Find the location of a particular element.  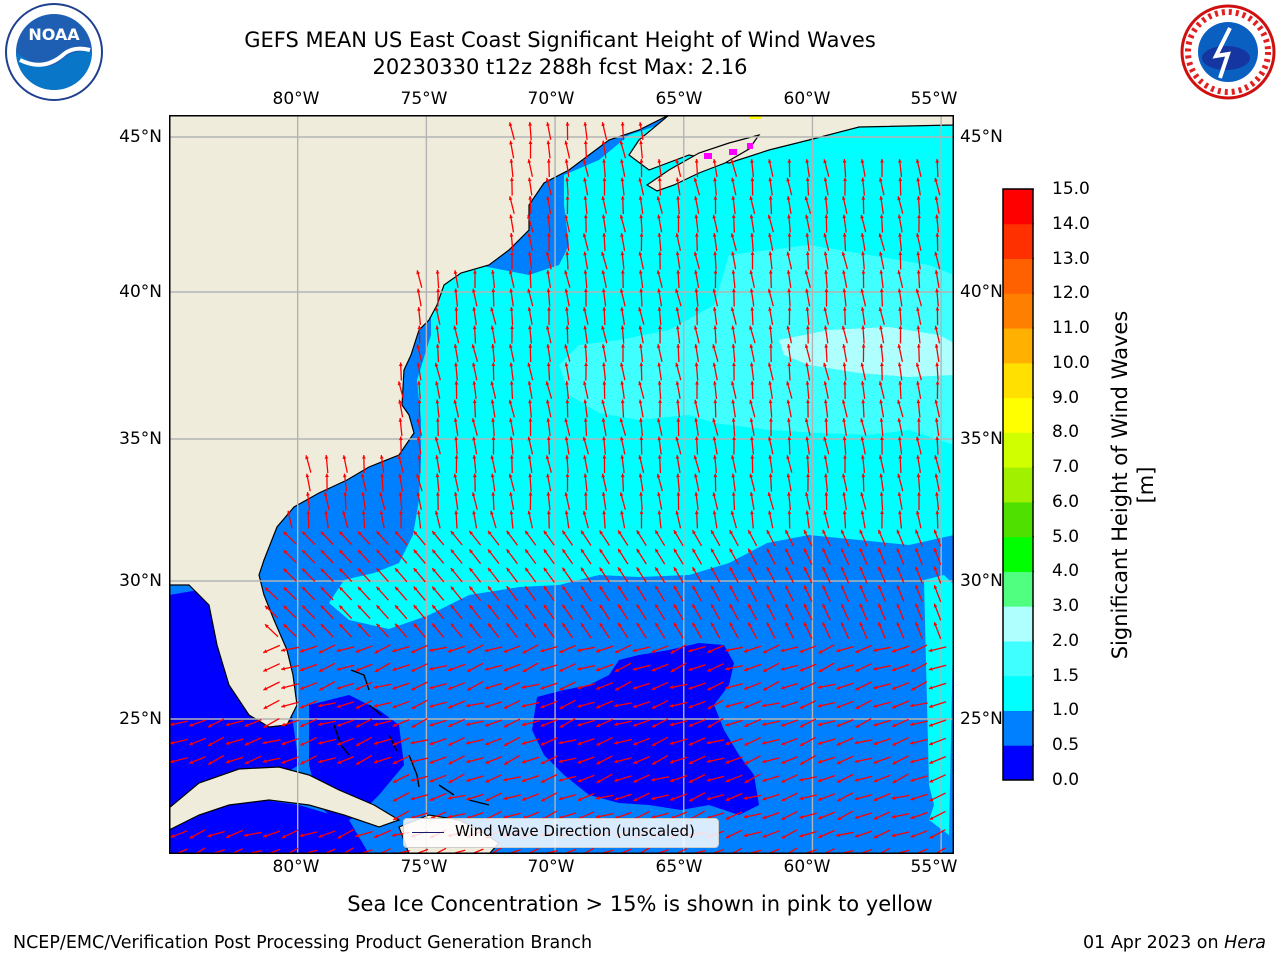

legend-line-swatch is located at coordinates (428, 832).